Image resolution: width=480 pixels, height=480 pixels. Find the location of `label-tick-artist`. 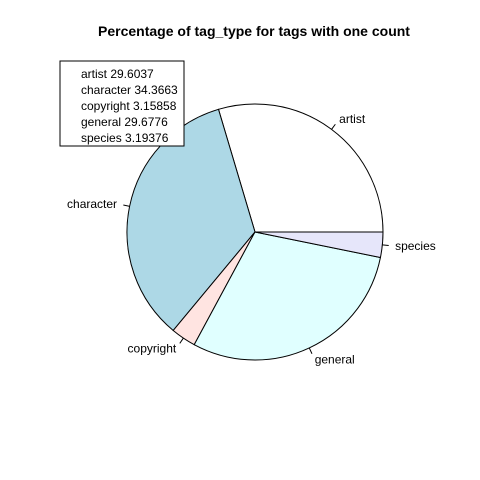

label-tick-artist is located at coordinates (334, 126).